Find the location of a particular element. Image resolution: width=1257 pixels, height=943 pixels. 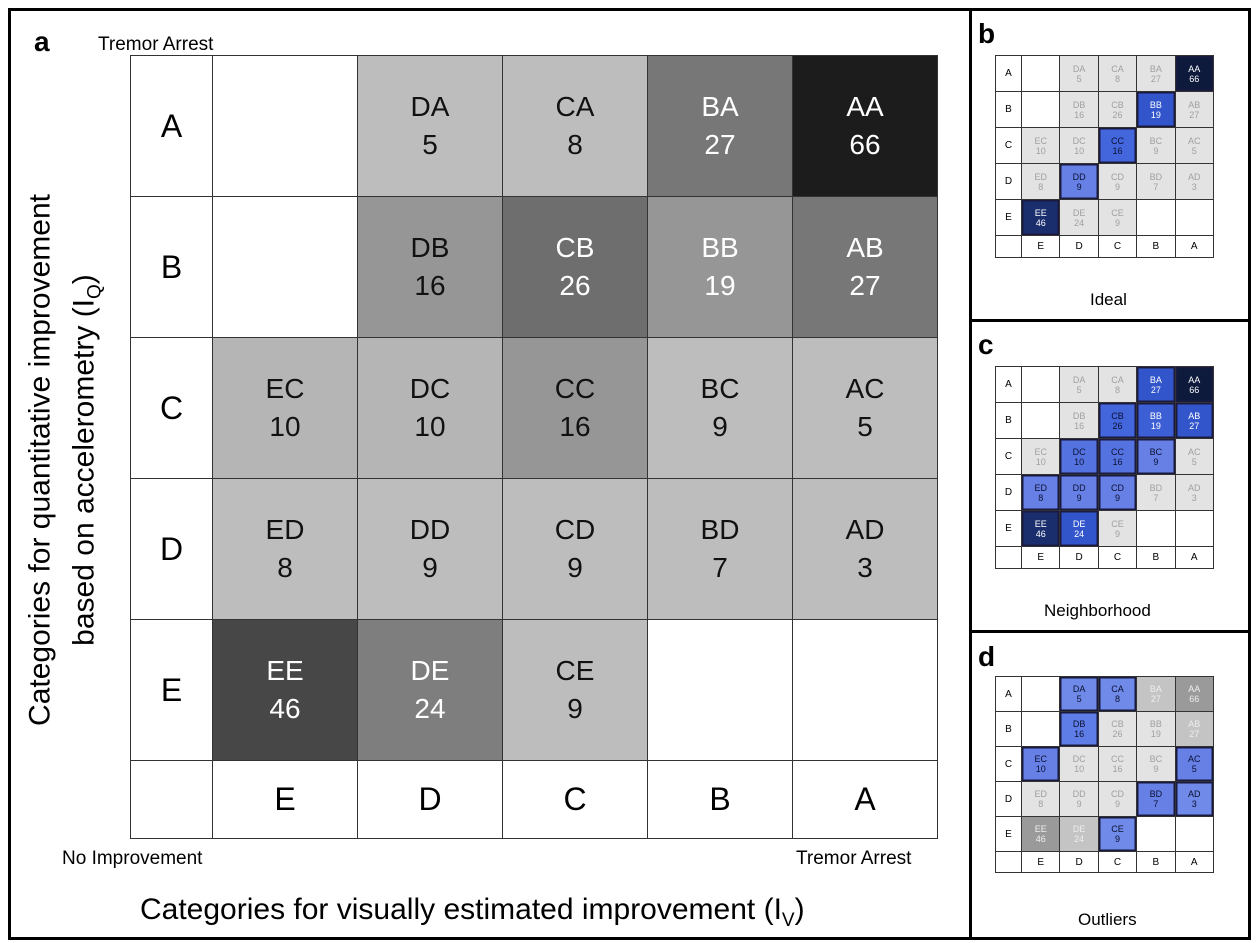

cell-count: 7 is located at coordinates (1156, 497).